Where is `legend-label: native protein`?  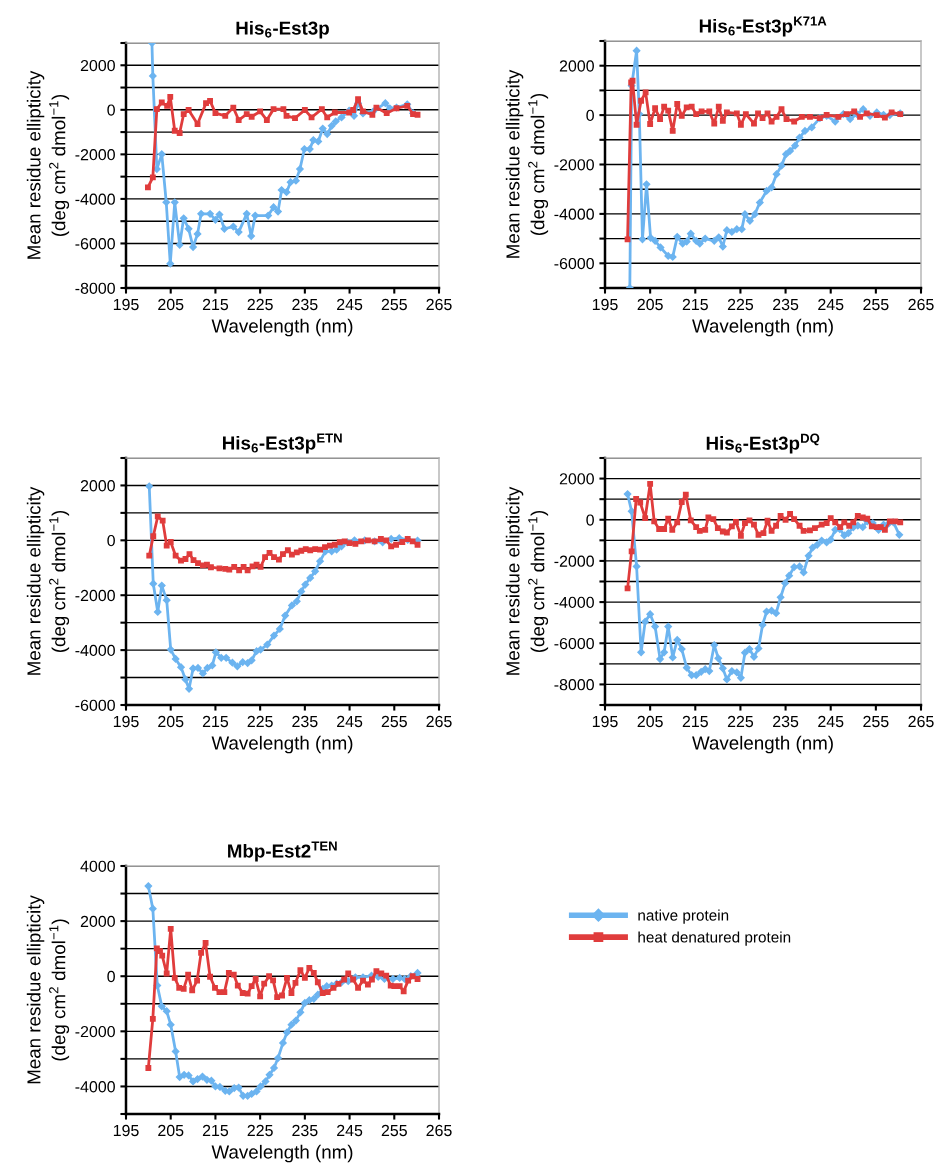 legend-label: native protein is located at coordinates (683, 916).